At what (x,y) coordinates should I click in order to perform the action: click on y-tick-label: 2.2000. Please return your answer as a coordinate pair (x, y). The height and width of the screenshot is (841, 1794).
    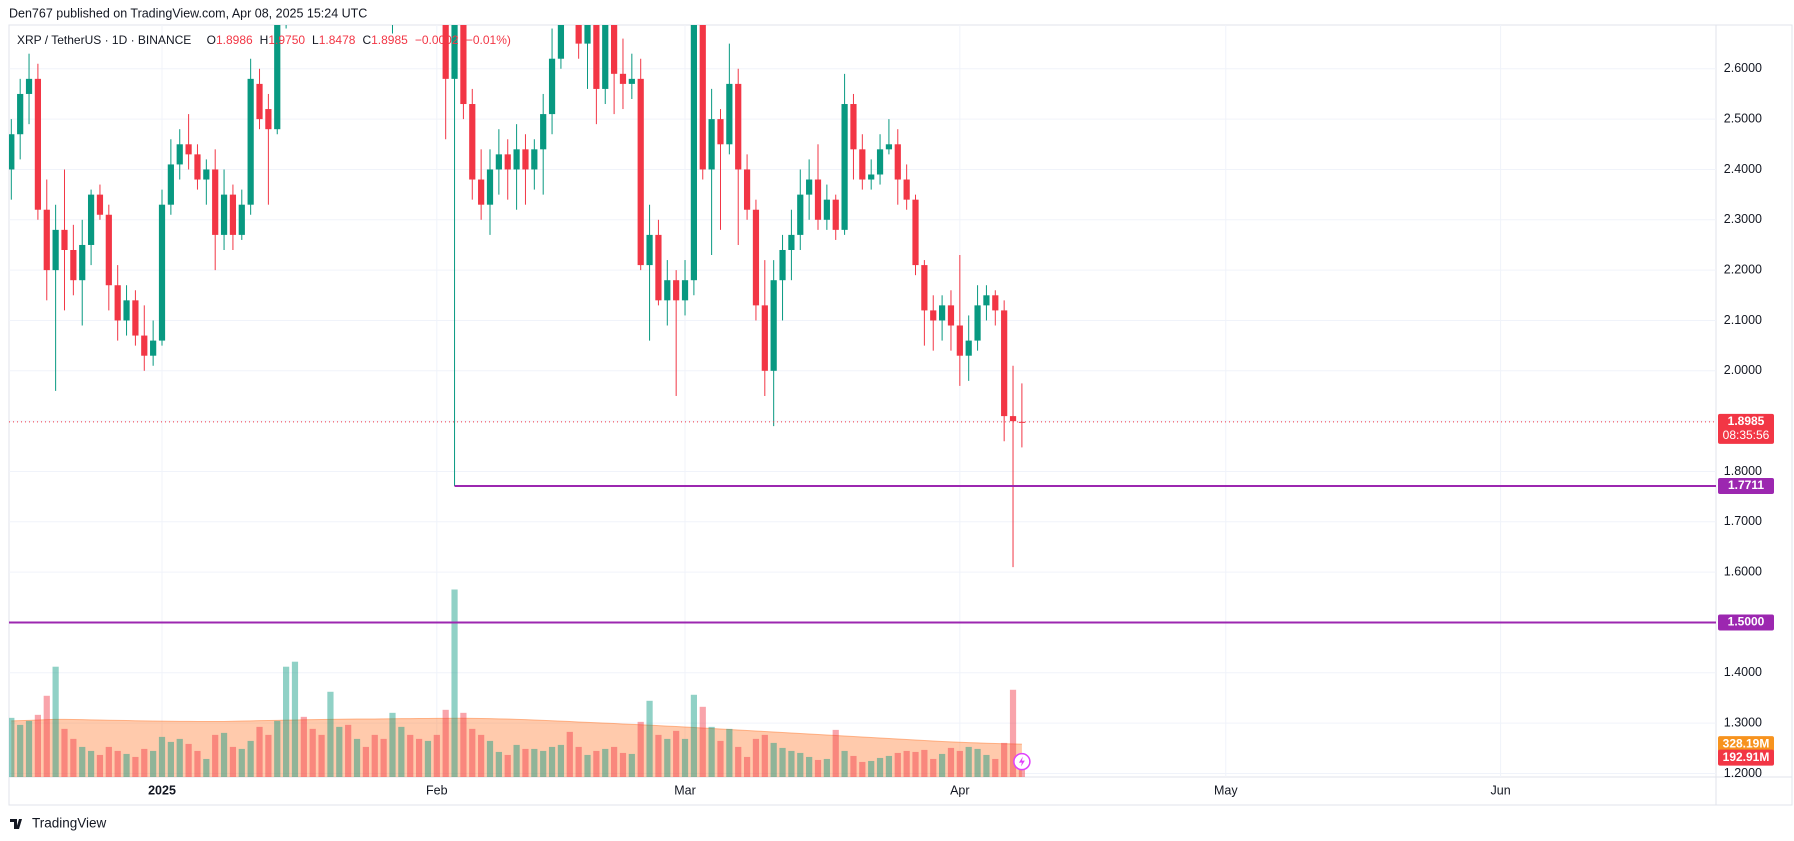
    Looking at the image, I should click on (1743, 269).